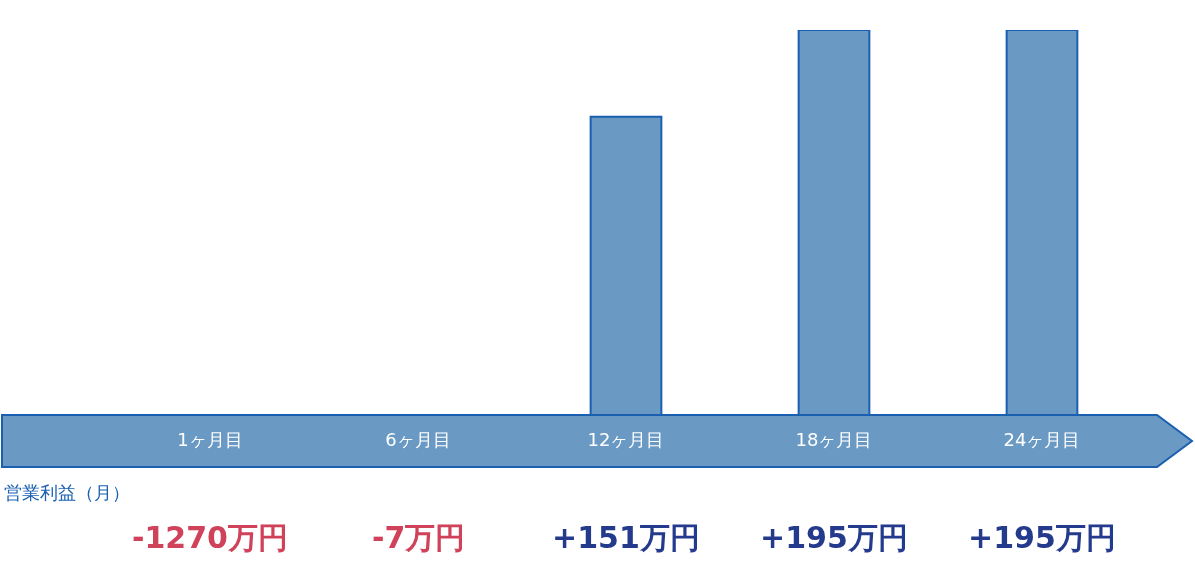 The image size is (1195, 586). What do you see at coordinates (626, 537) in the screenshot?
I see `data-label: +151万円` at bounding box center [626, 537].